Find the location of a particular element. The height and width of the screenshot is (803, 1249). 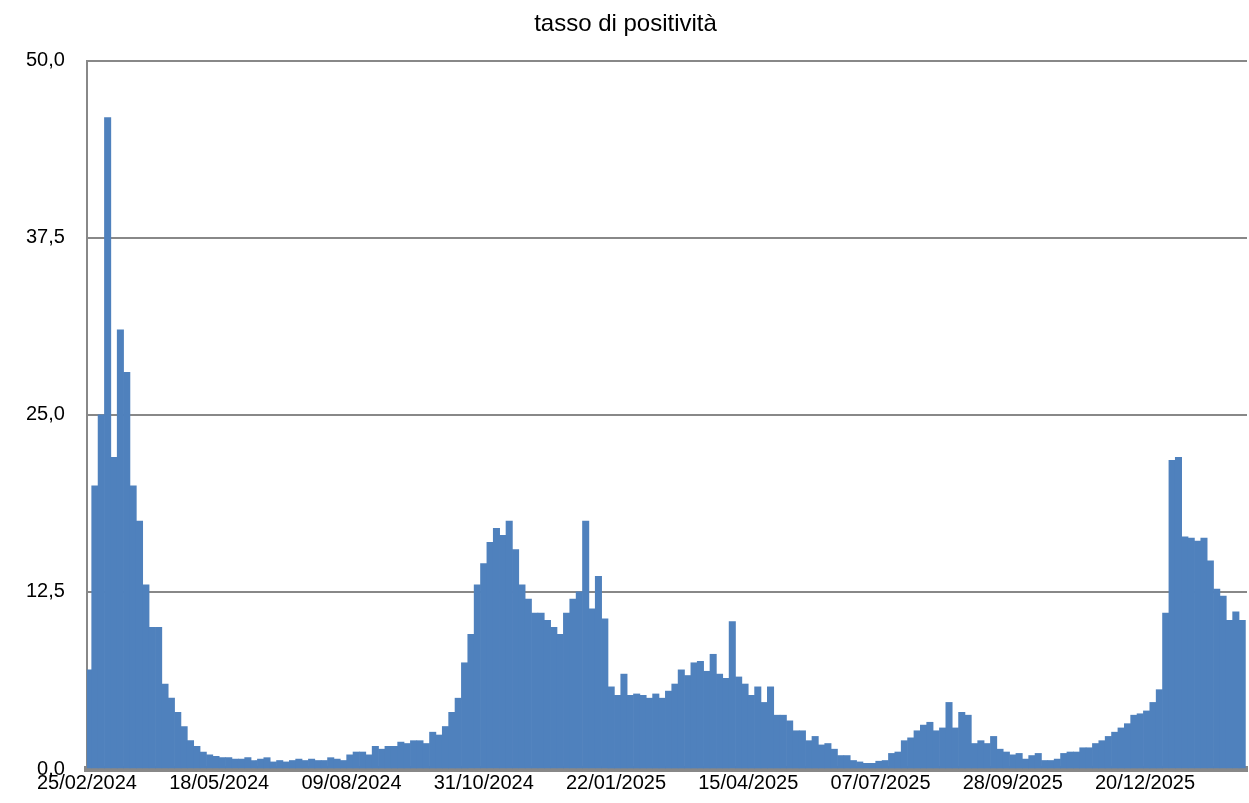

x-tick-label: 22/01/2025 is located at coordinates (616, 781).